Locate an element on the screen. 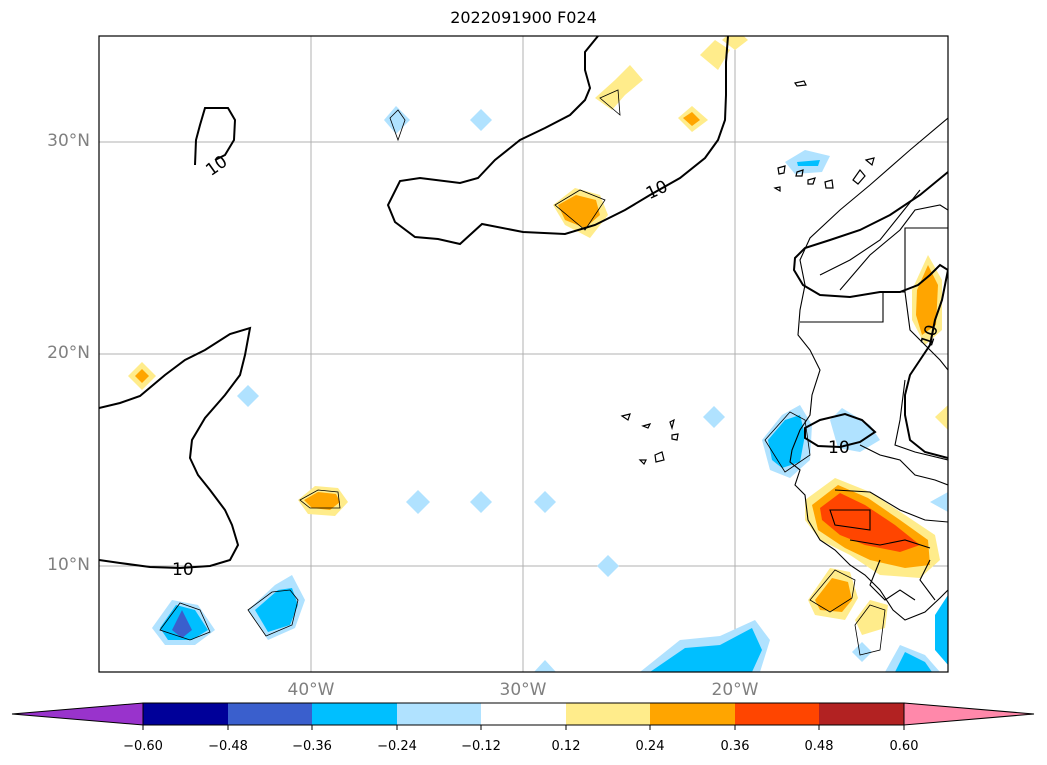  lat-label-30n: 30°N is located at coordinates (68, 141).